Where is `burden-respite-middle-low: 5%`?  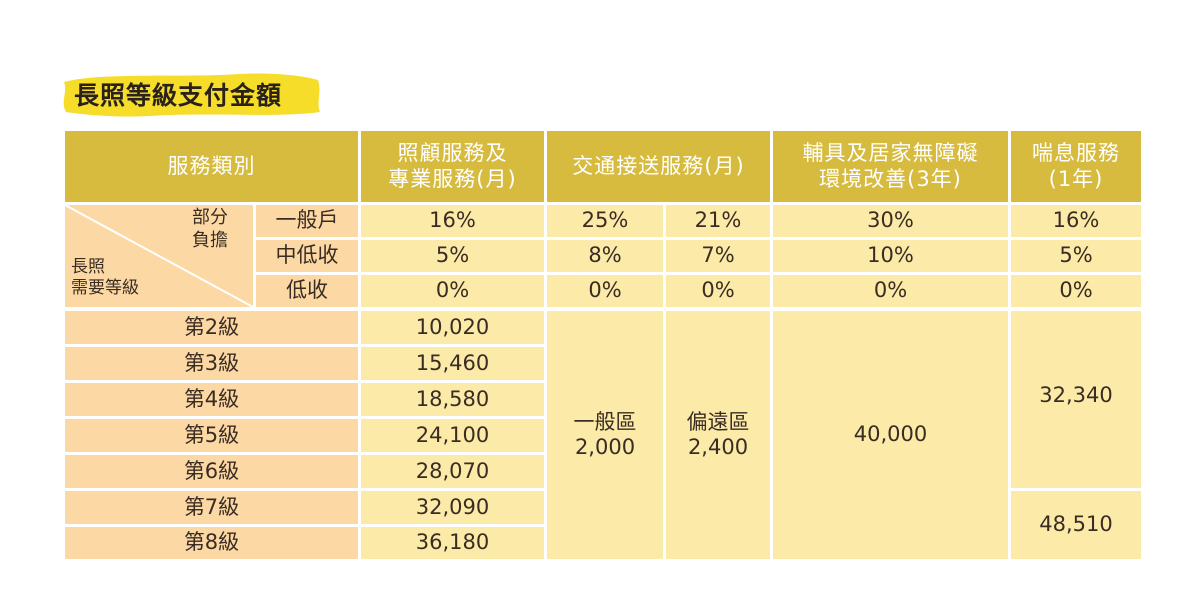 burden-respite-middle-low: 5% is located at coordinates (1076, 256).